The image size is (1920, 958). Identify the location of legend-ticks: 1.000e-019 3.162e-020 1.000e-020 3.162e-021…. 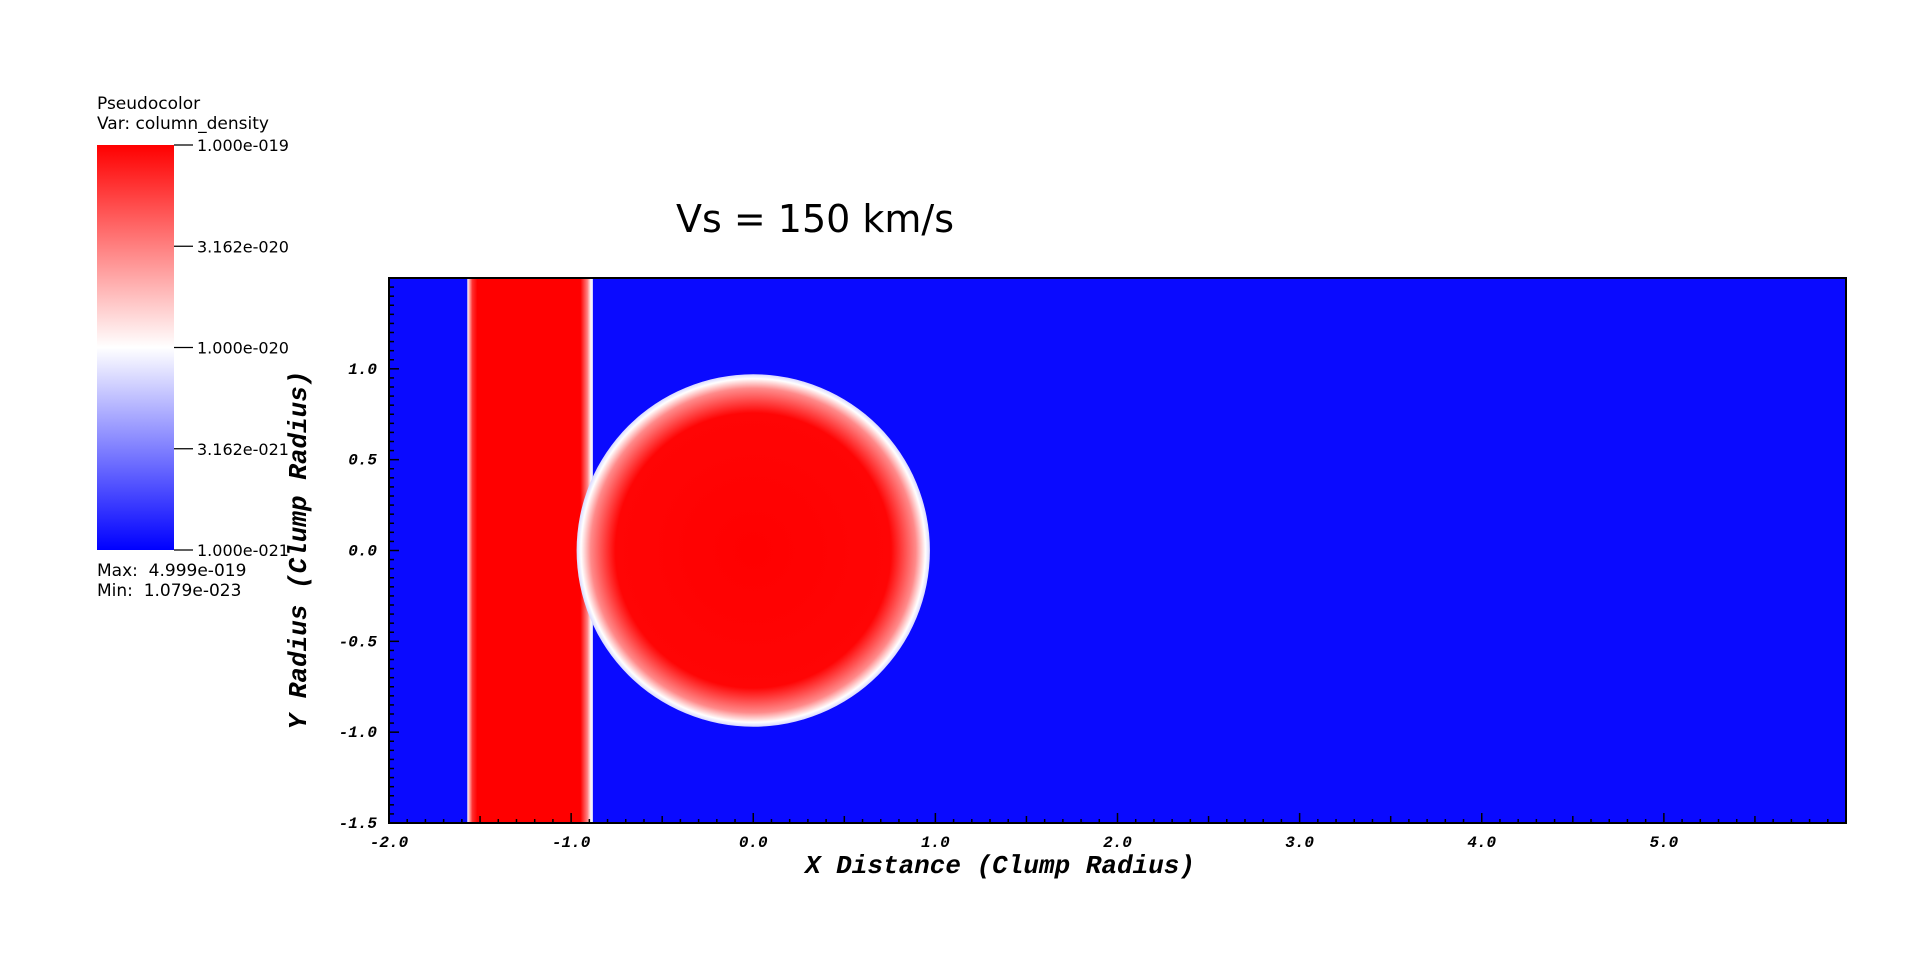
(231, 348).